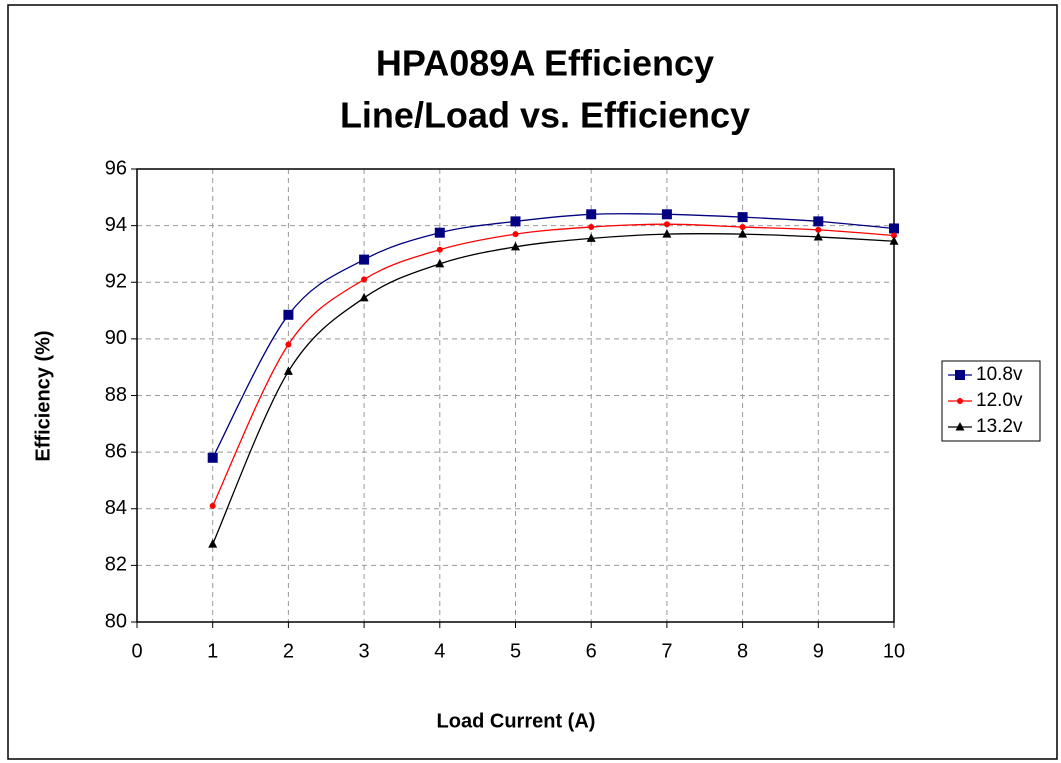 This screenshot has height=763, width=1061. I want to click on x-tick-label: 2, so click(288, 651).